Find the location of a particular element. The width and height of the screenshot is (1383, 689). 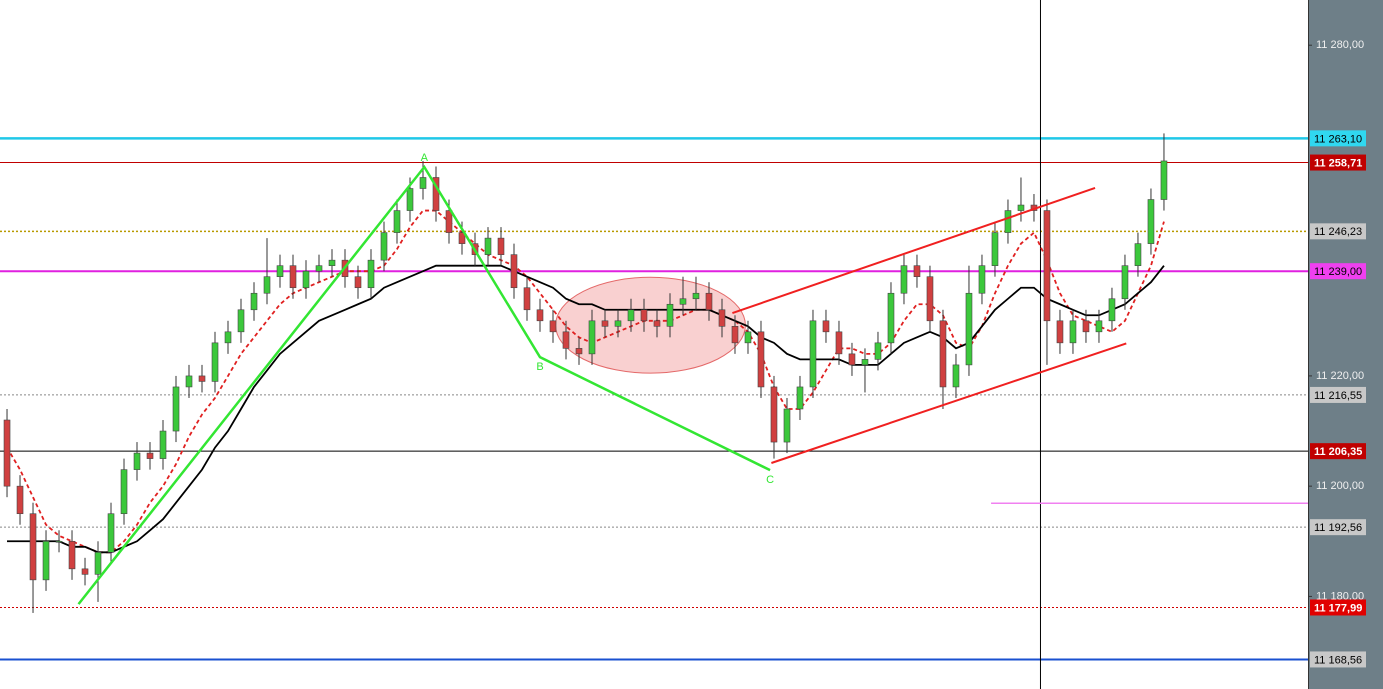

pattern-label: B is located at coordinates (539, 367).